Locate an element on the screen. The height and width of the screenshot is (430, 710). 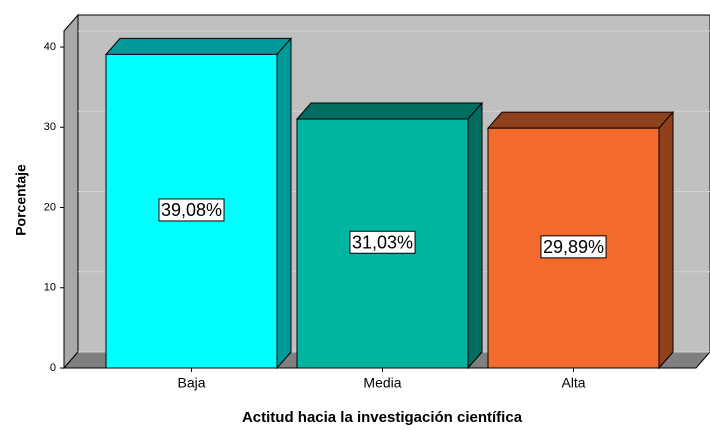
y-axis-title: Porcentaje is located at coordinates (21, 200).